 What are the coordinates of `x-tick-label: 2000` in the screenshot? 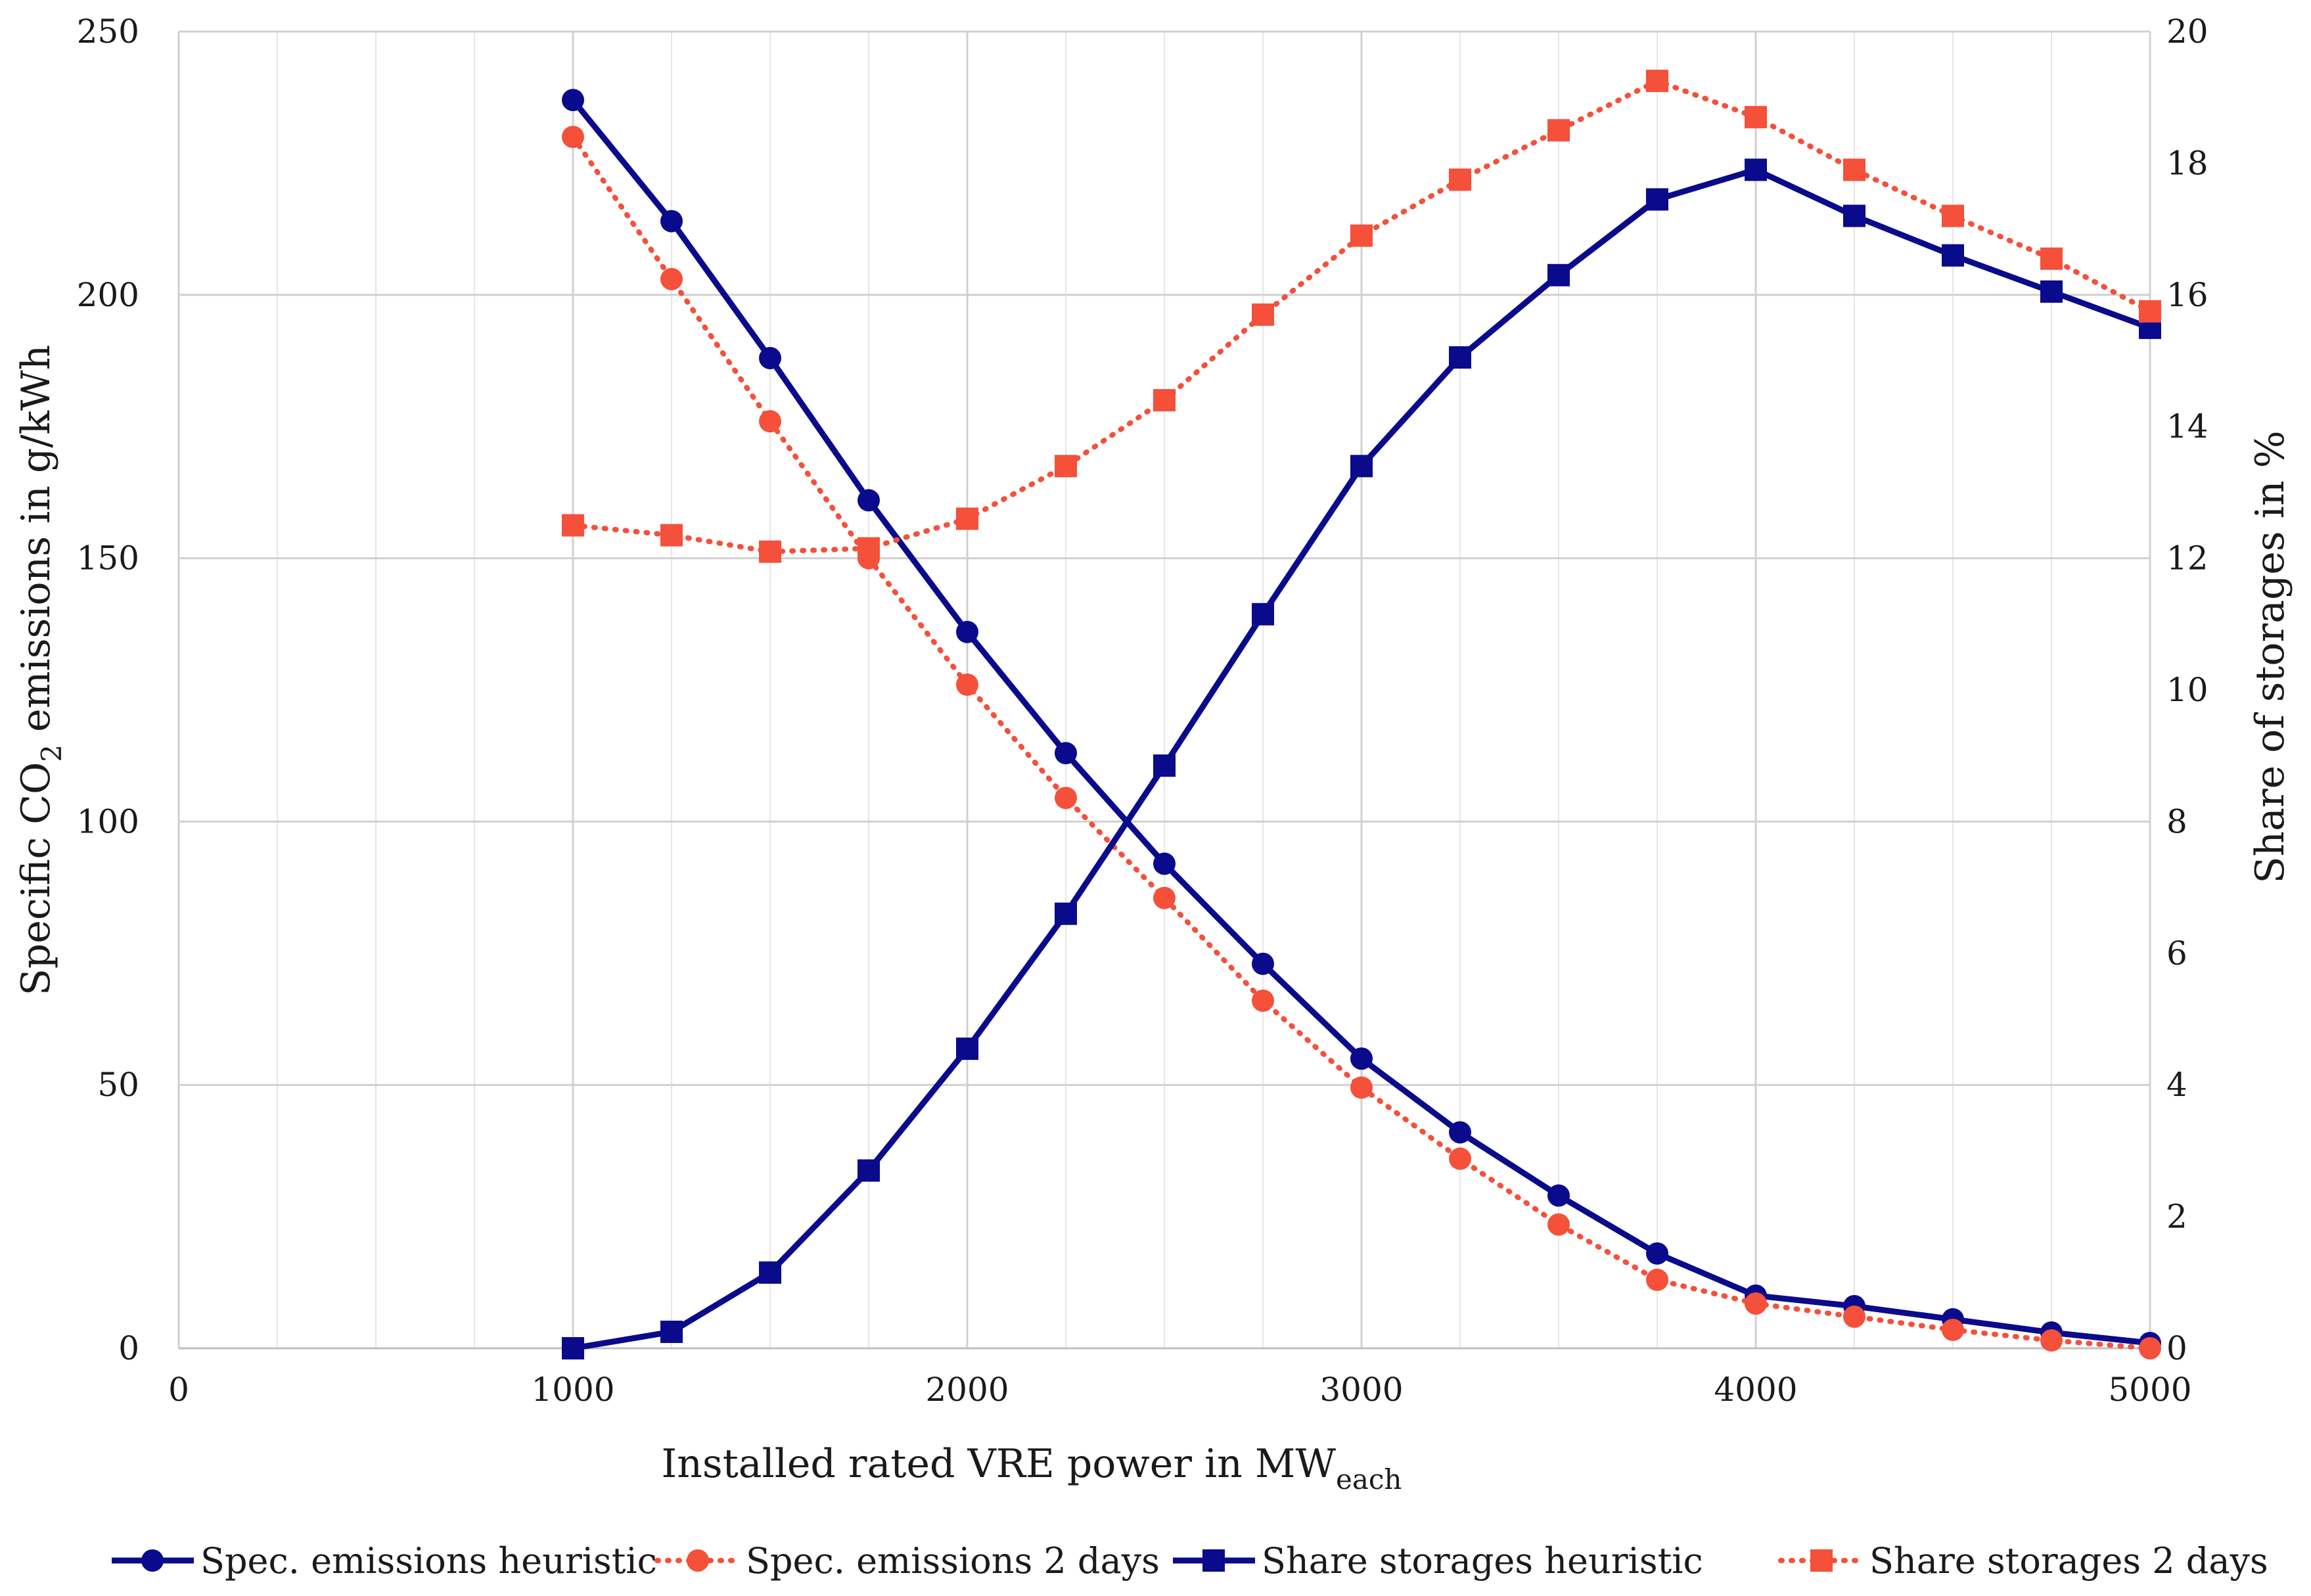 It's located at (967, 1390).